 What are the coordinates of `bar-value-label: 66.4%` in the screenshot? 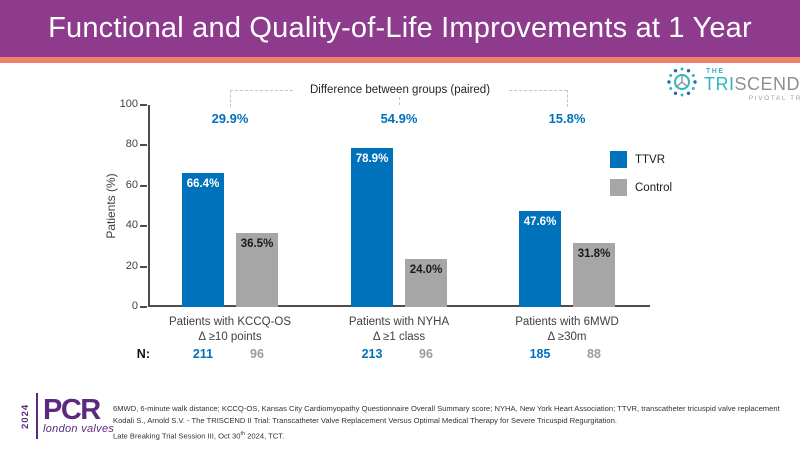 It's located at (203, 183).